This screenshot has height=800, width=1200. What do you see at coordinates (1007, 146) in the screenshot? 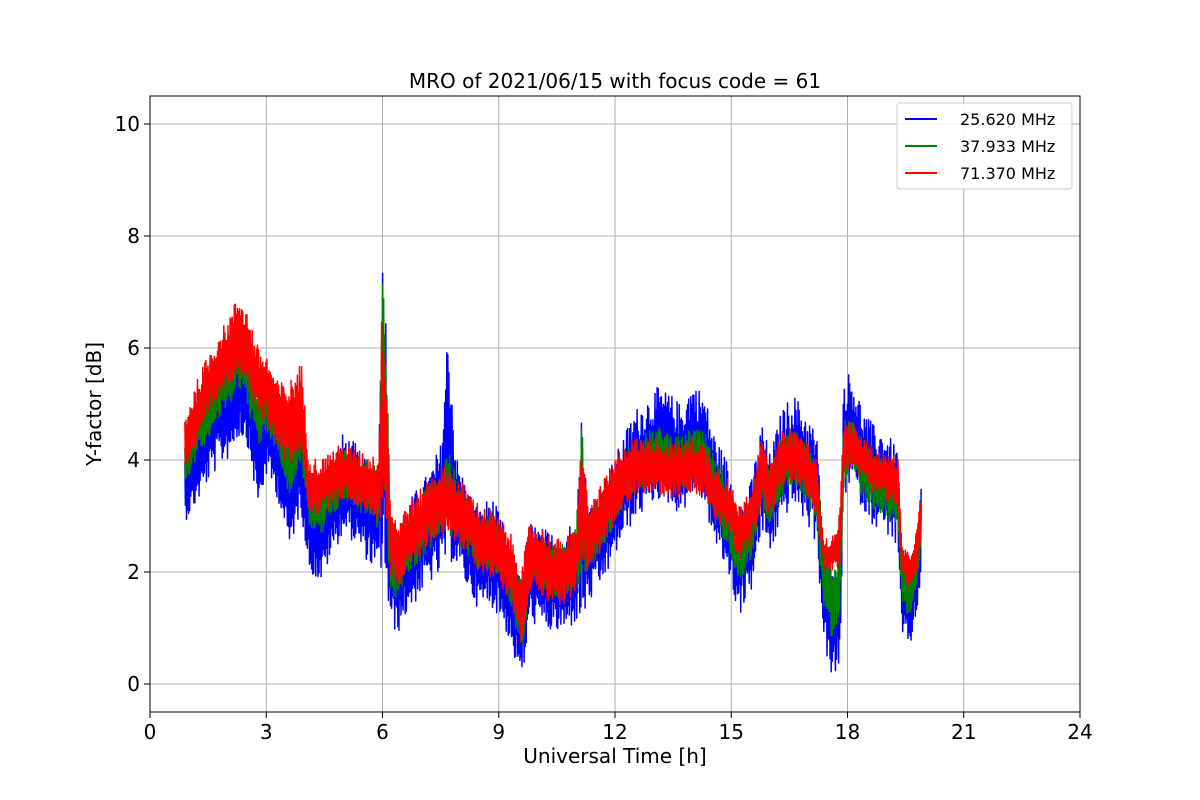
I see `legend-label-37-933: 37.933 MHz` at bounding box center [1007, 146].